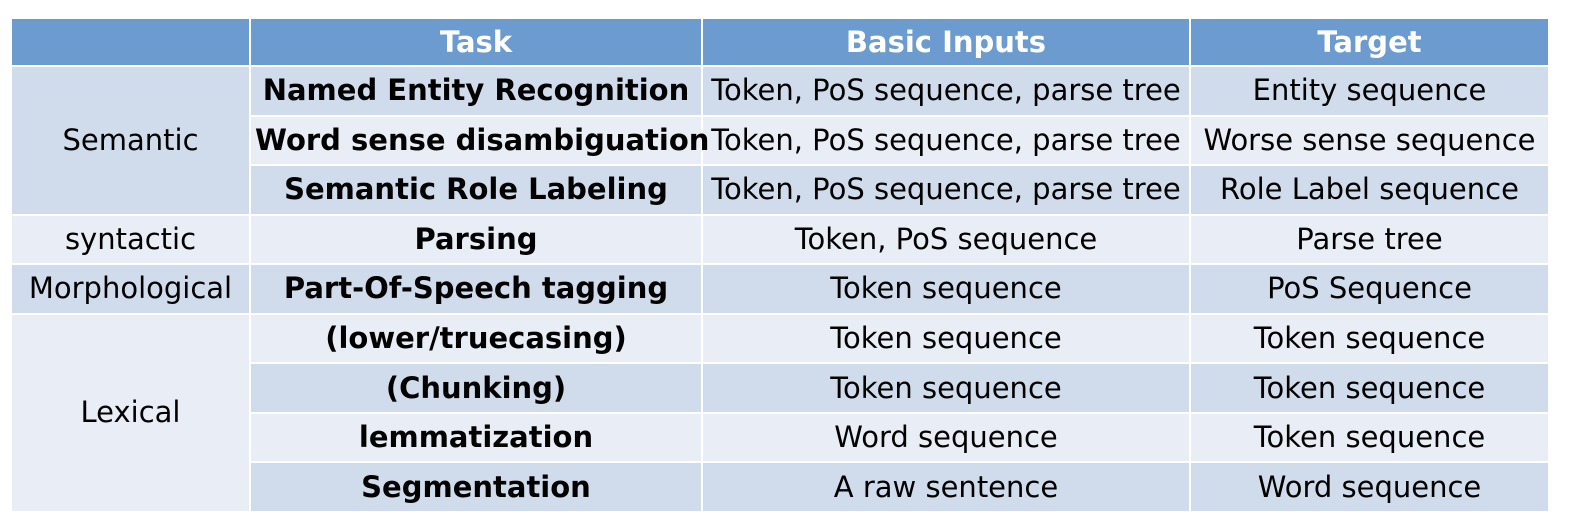 The height and width of the screenshot is (530, 1570). What do you see at coordinates (1369, 487) in the screenshot?
I see `target-cell: Word sequence` at bounding box center [1369, 487].